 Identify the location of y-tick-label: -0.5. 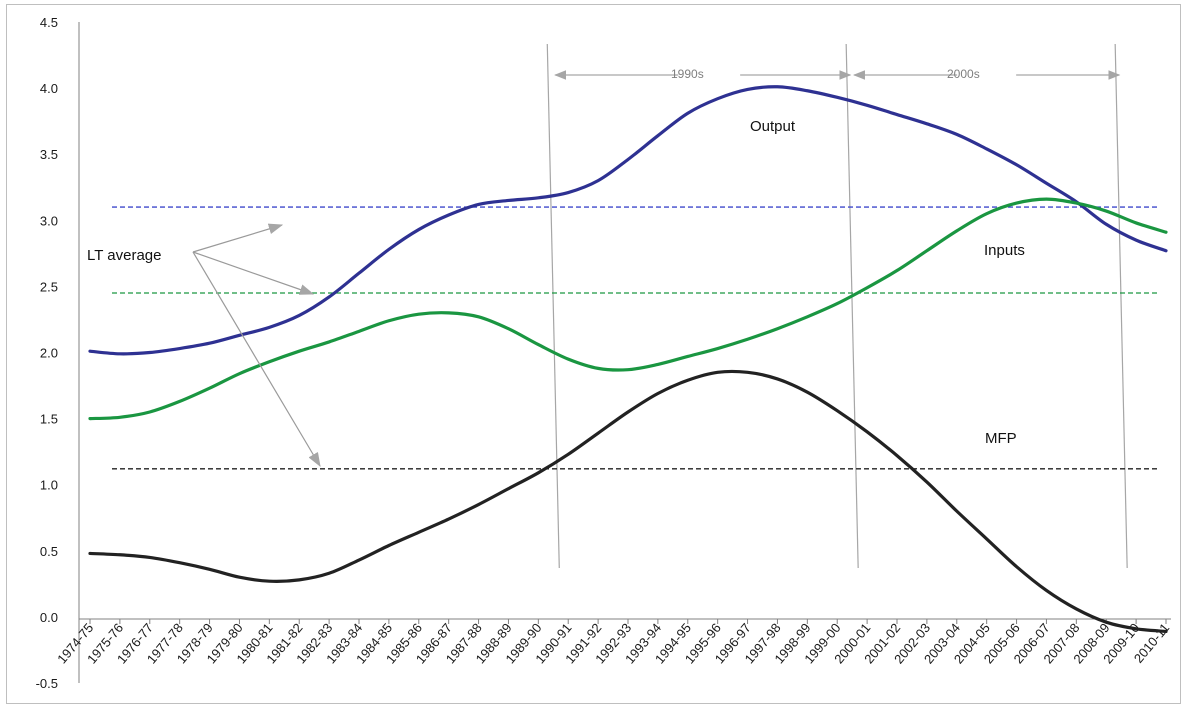
(47, 683).